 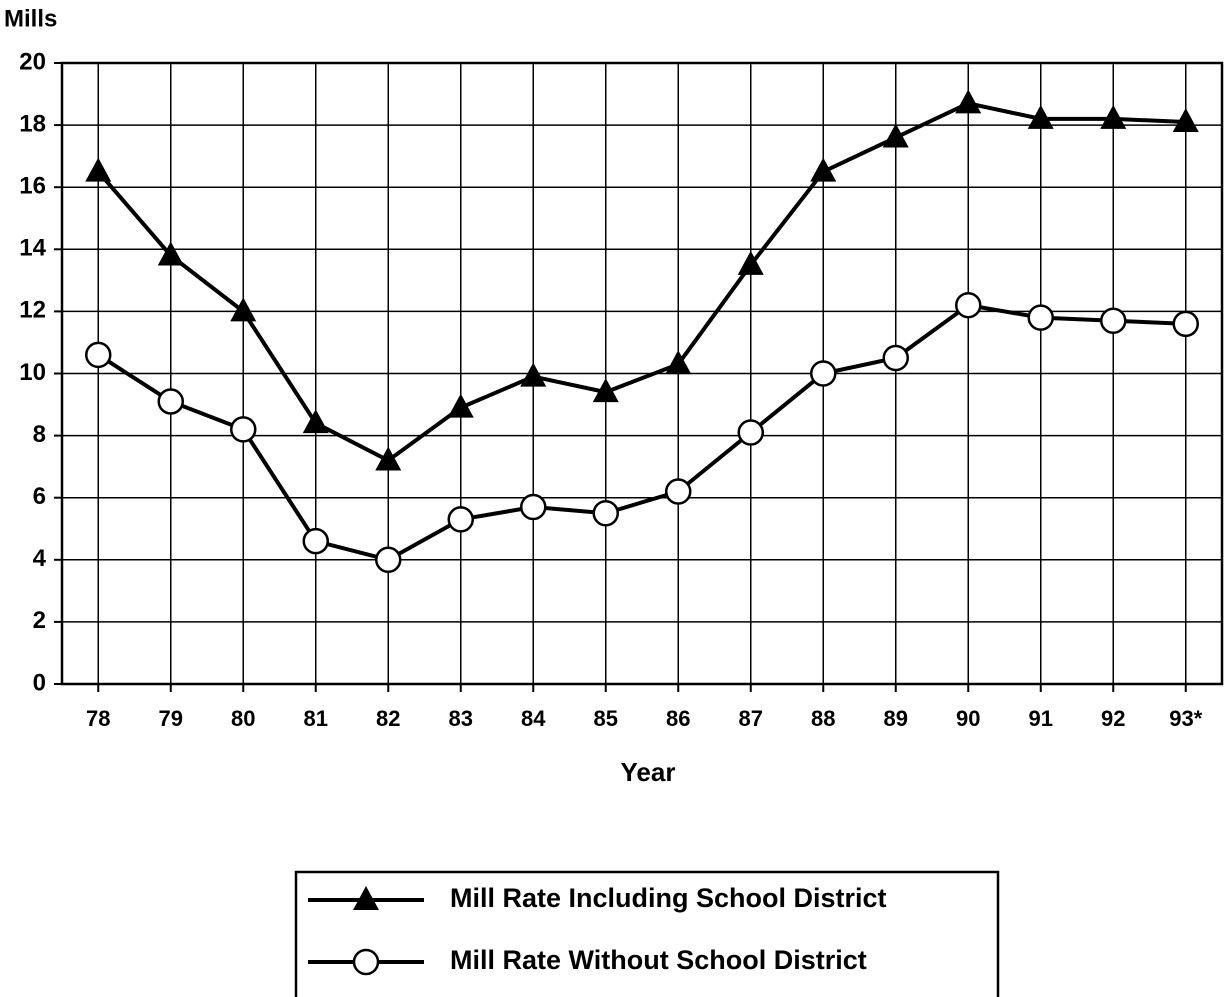 I want to click on y-tick-label: 0, so click(x=39, y=682).